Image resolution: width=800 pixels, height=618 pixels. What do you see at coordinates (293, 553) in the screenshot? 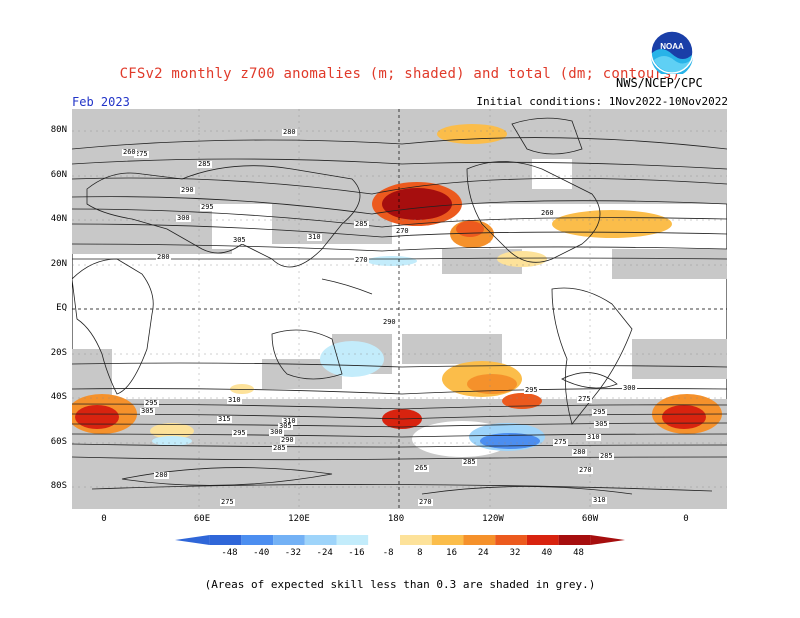
I see `colorbar-tick-label: -32` at bounding box center [293, 553].